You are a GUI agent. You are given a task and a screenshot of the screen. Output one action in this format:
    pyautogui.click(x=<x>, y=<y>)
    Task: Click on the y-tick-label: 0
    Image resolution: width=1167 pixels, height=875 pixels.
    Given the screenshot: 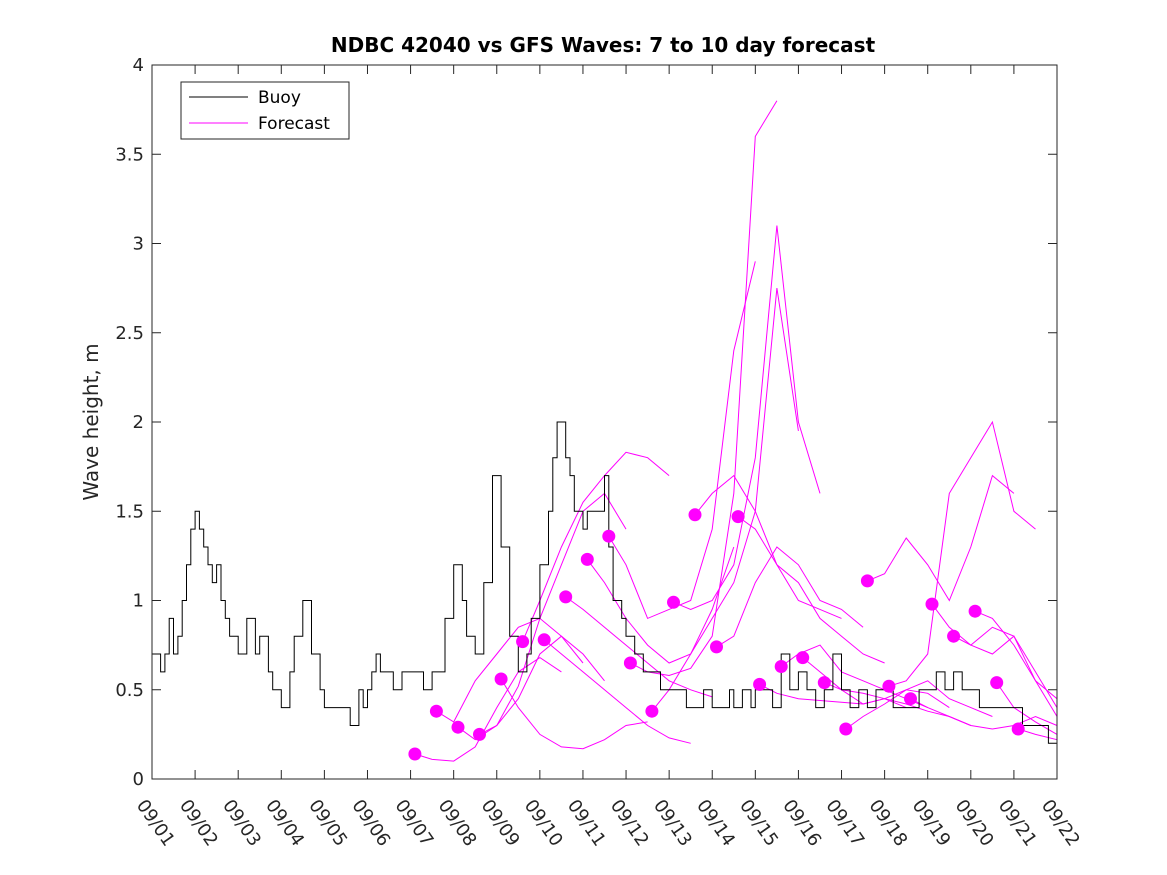 What is the action you would take?
    pyautogui.click(x=138, y=779)
    